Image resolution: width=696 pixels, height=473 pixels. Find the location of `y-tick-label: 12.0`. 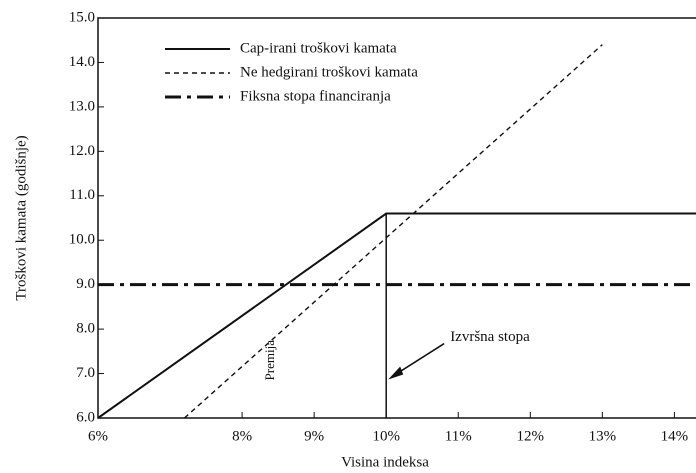

y-tick-label: 12.0 is located at coordinates (82, 151).